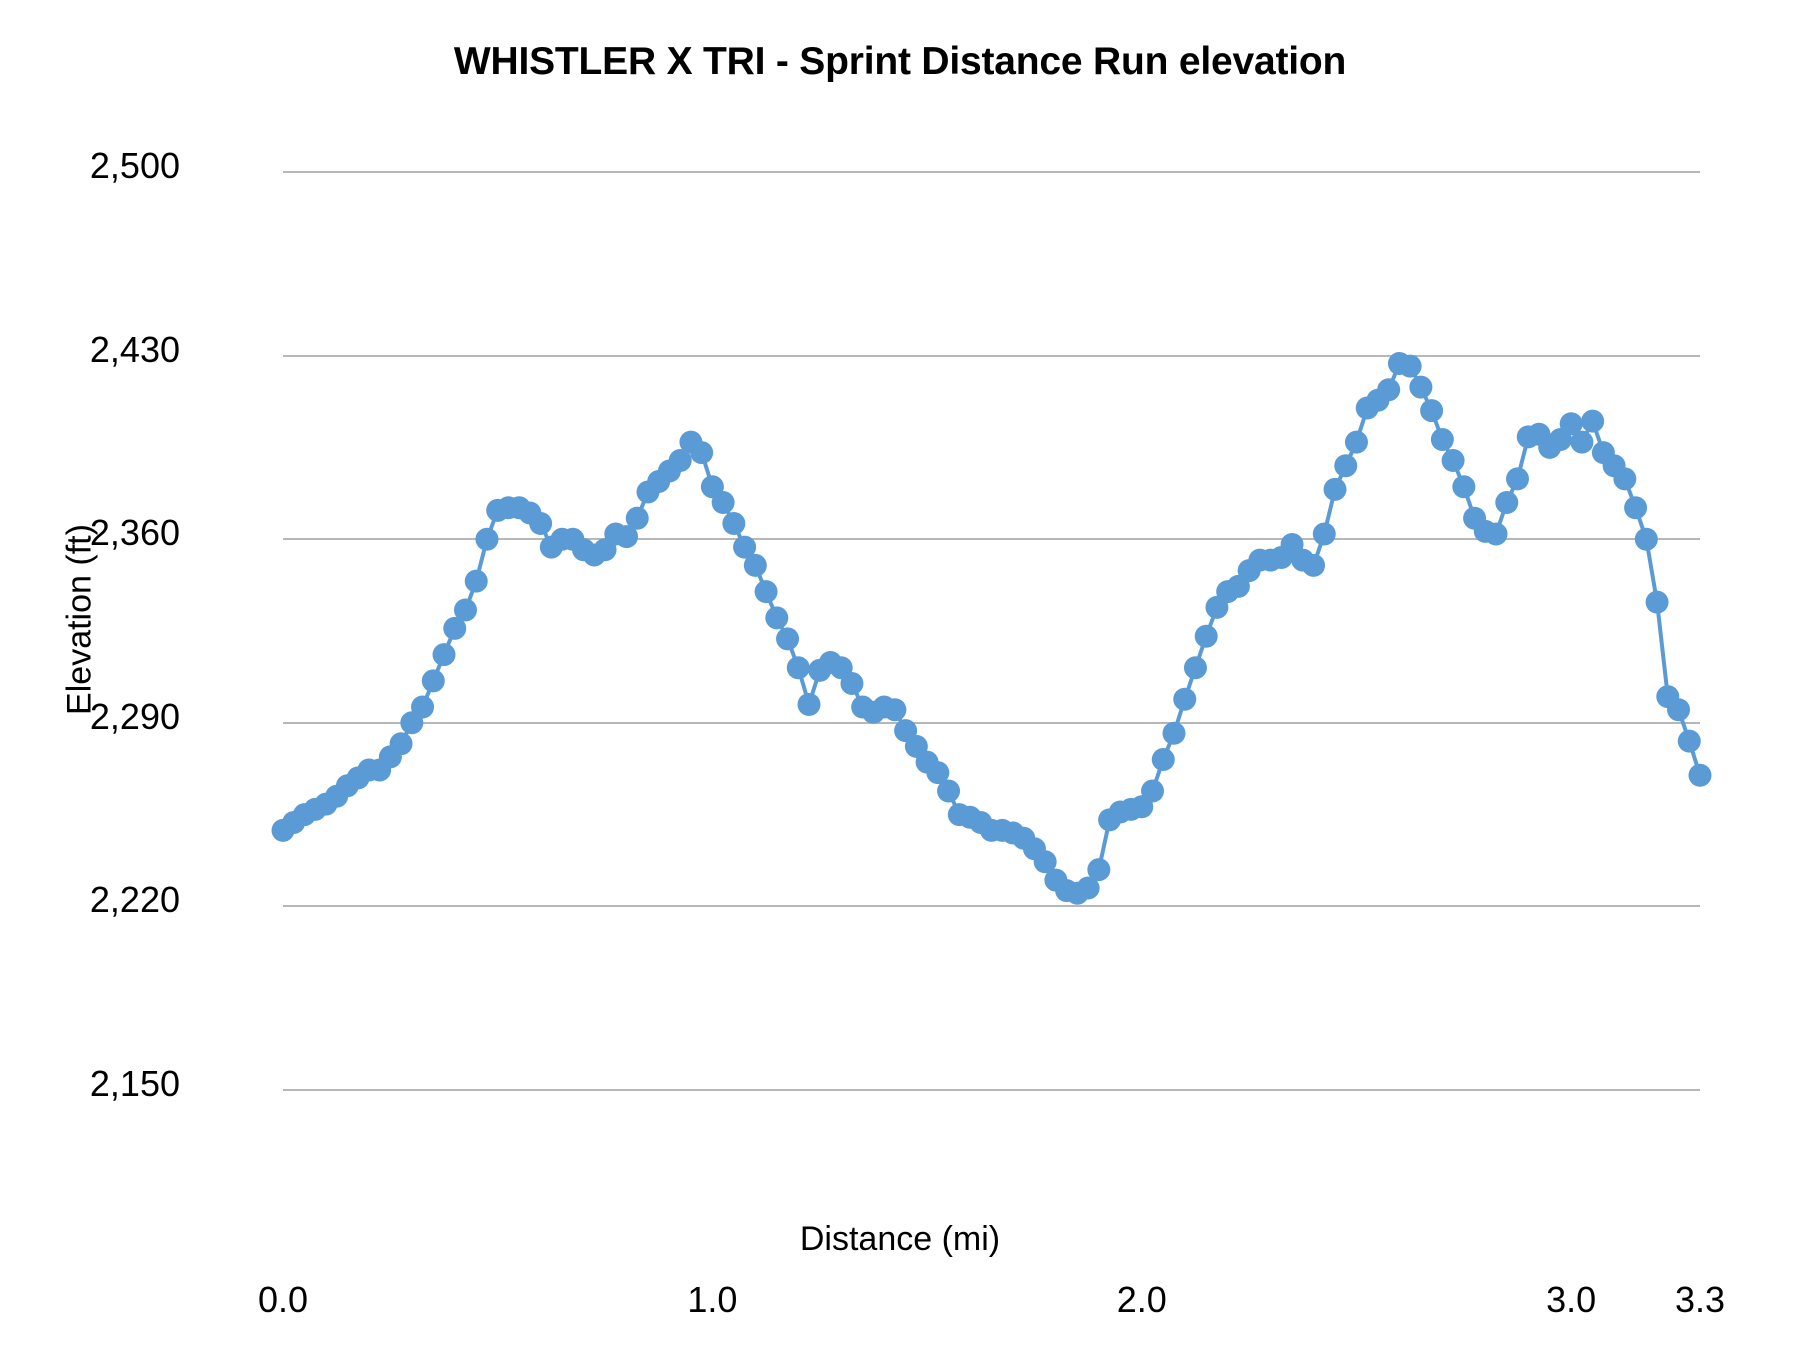 This screenshot has height=1350, width=1800. I want to click on y-axis-tick-label: 2,290, so click(134, 716).